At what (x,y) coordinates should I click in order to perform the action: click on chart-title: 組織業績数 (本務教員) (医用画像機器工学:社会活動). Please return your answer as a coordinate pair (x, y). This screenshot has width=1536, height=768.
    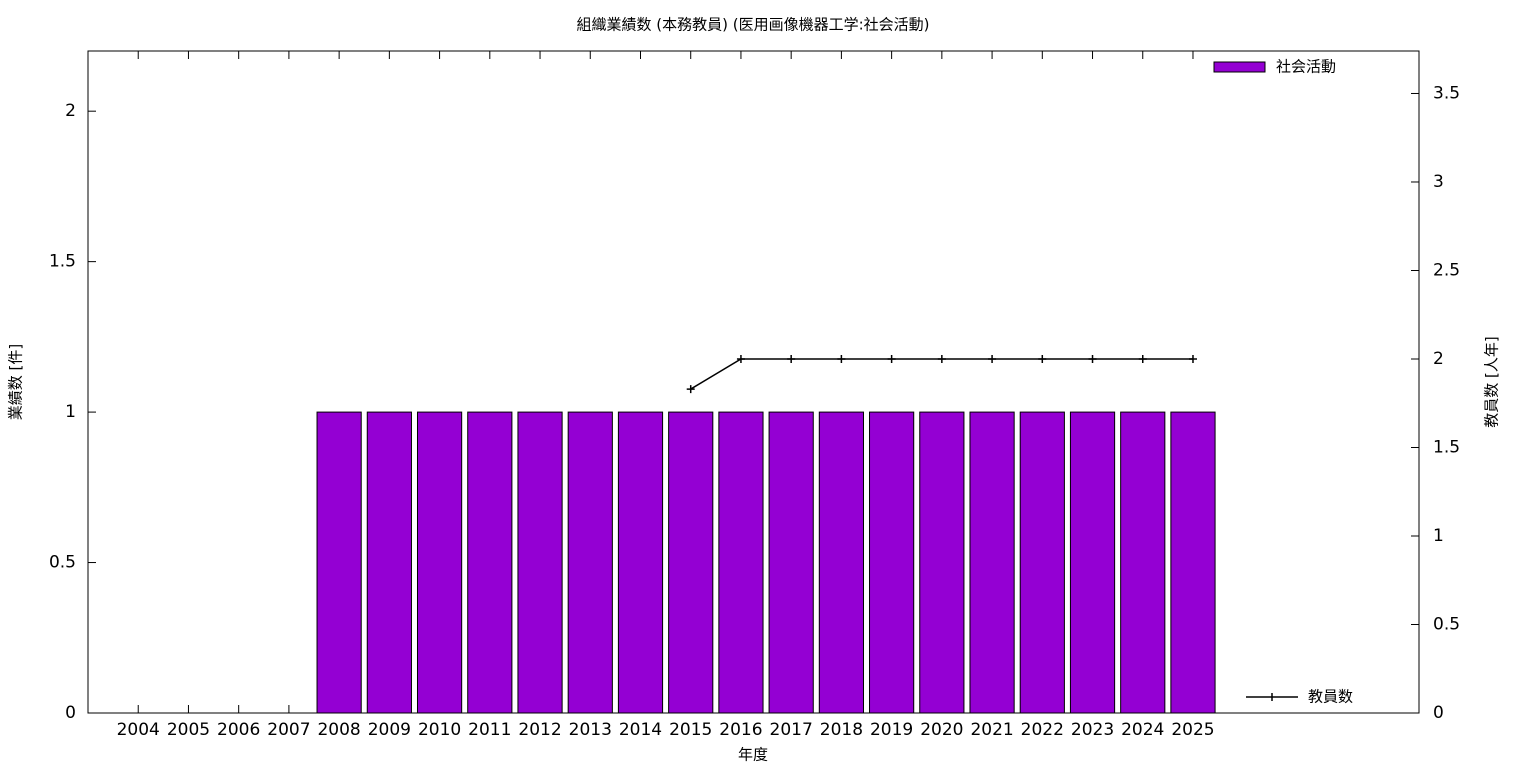
    Looking at the image, I should click on (752, 25).